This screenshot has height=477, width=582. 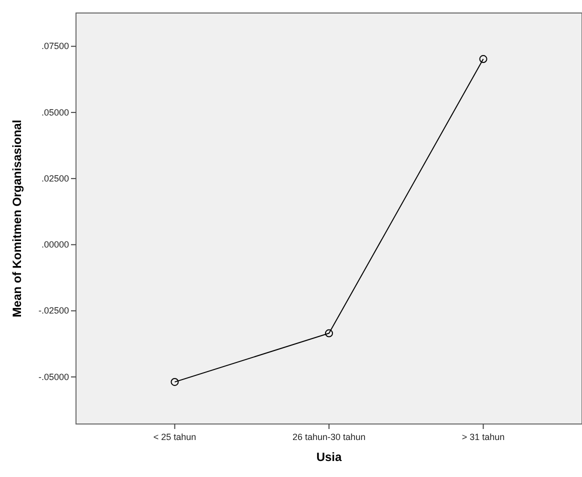 I want to click on x-tick-label: 26 tahun-30 tahun, so click(x=329, y=437).